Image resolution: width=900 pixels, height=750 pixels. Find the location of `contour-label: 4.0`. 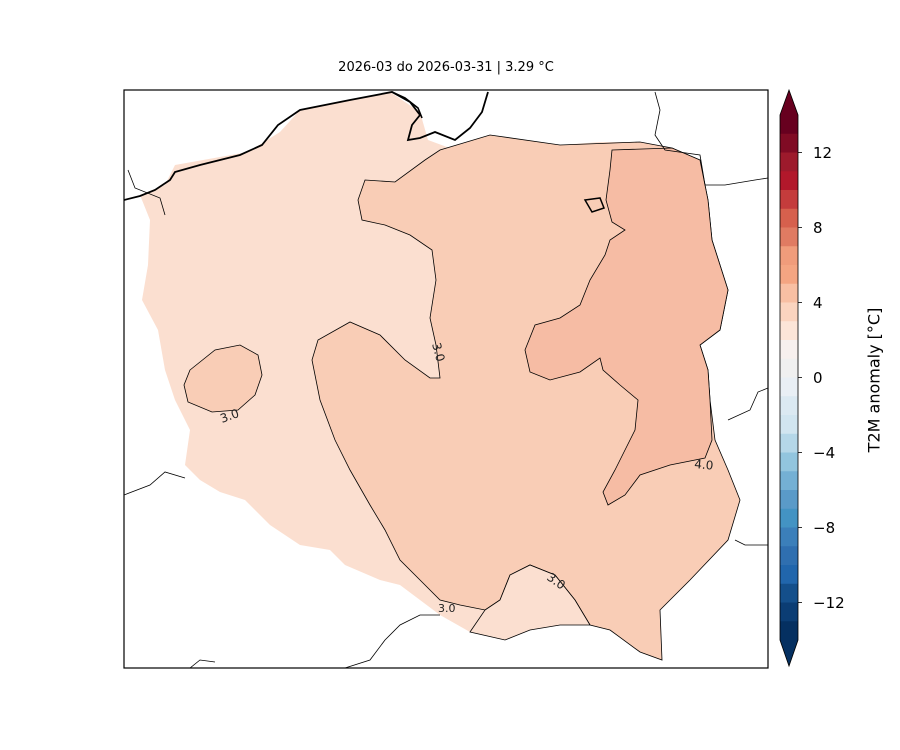

contour-label: 4.0 is located at coordinates (704, 465).